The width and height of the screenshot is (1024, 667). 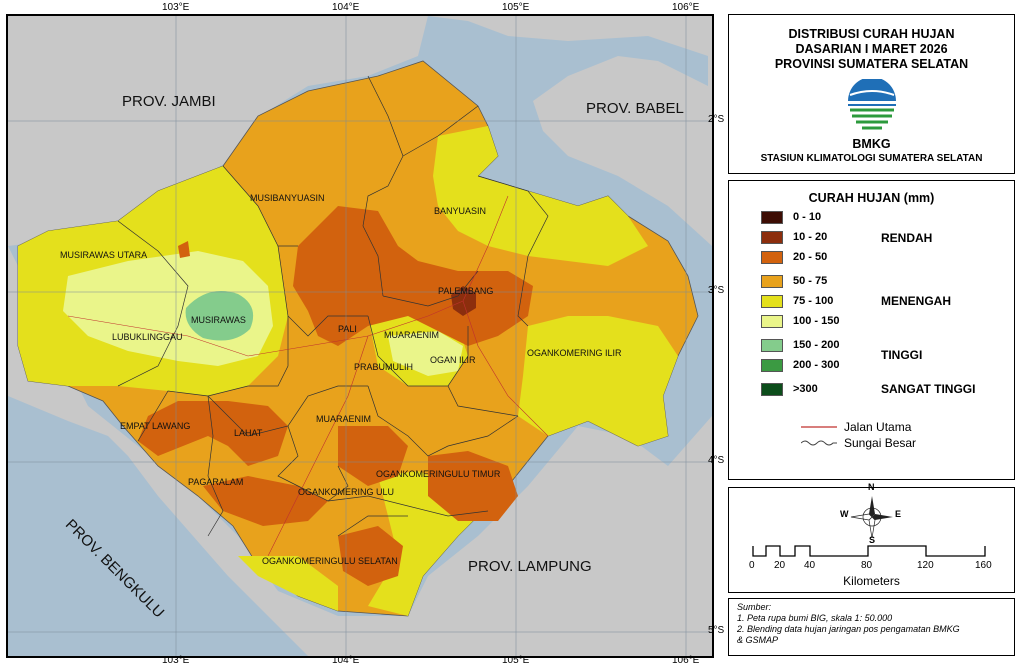 What do you see at coordinates (716, 460) in the screenshot?
I see `lat-tick-4s: 4°S` at bounding box center [716, 460].